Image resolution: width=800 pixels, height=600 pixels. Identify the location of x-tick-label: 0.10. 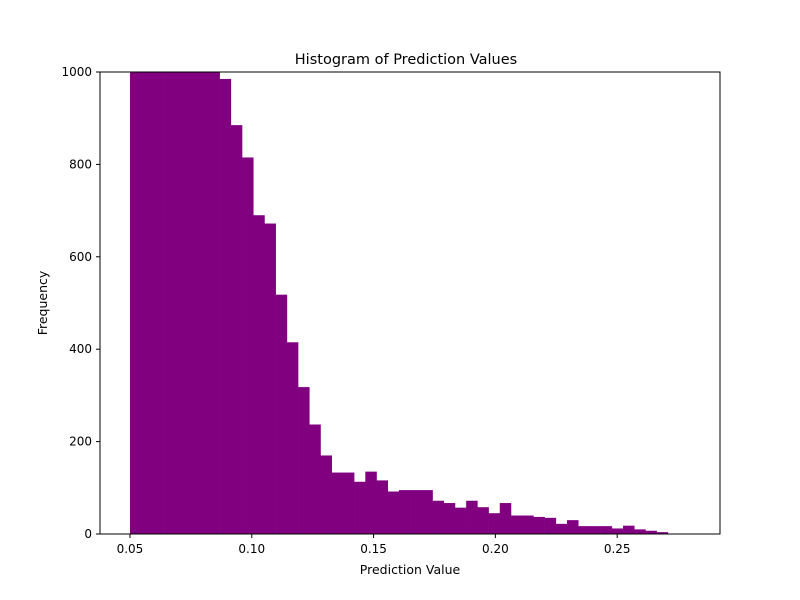
(251, 549).